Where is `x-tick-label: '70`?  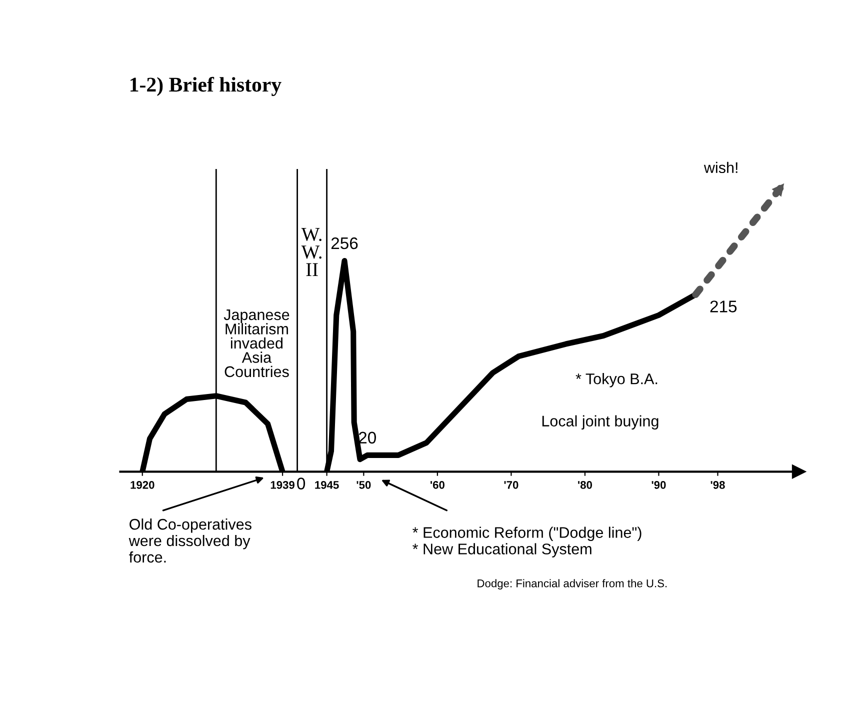 x-tick-label: '70 is located at coordinates (511, 485).